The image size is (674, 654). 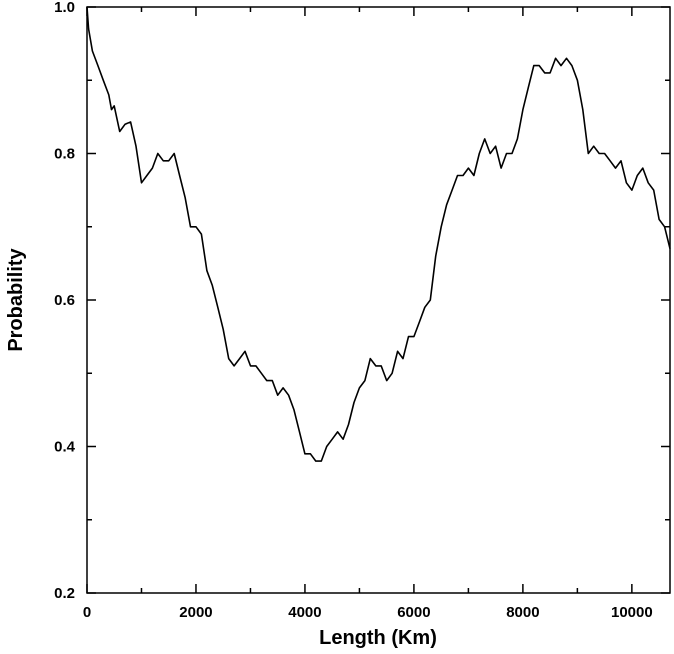 What do you see at coordinates (413, 612) in the screenshot?
I see `x-tick-label: 6000` at bounding box center [413, 612].